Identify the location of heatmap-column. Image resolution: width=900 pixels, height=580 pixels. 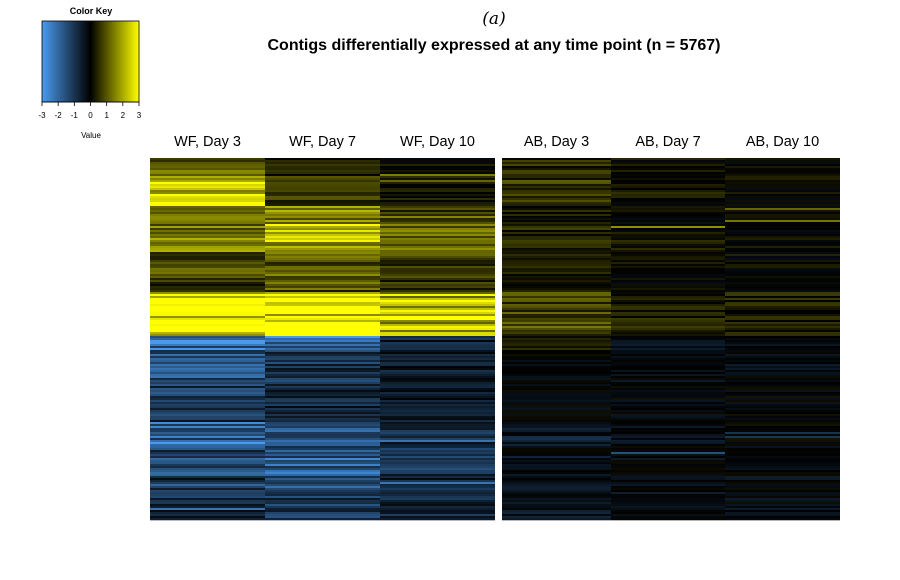
(668, 339).